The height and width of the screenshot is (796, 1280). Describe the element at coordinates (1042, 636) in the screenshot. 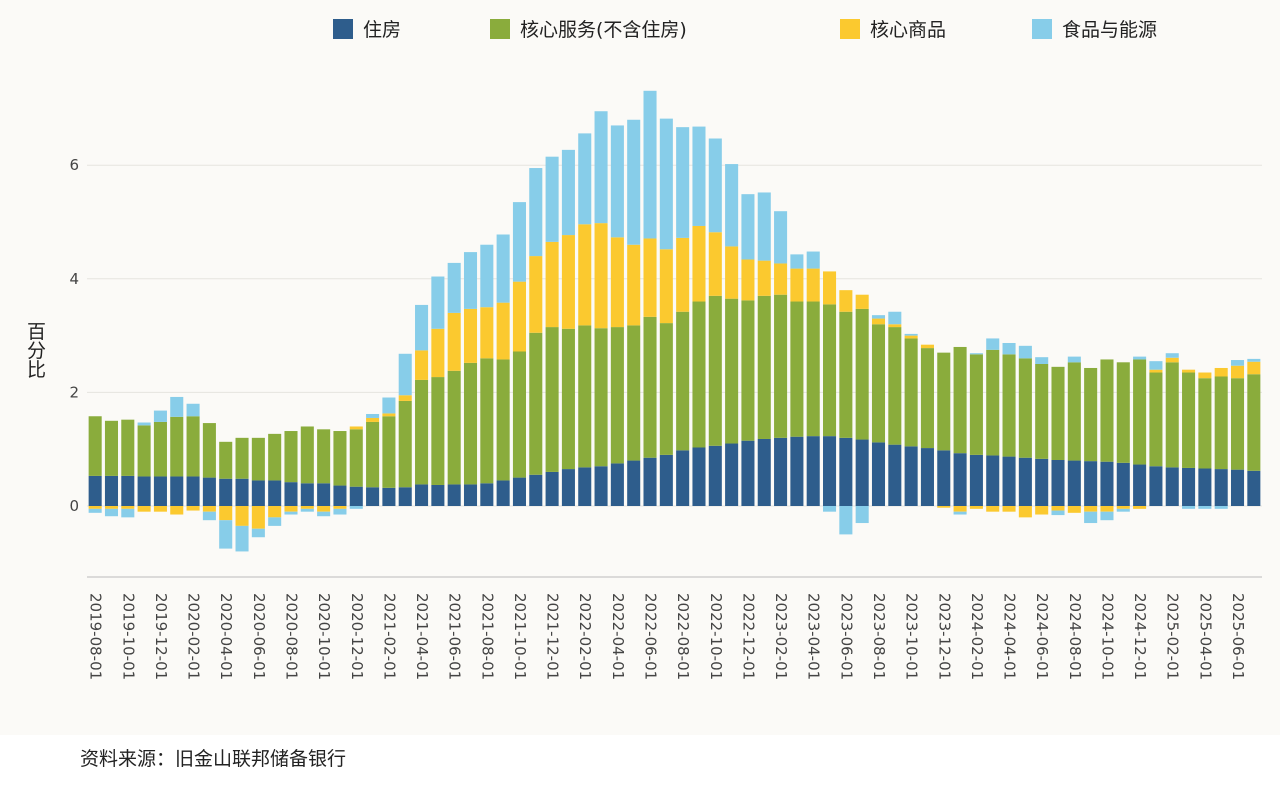

I see `x-tick-label: 2024-06-01` at that location.